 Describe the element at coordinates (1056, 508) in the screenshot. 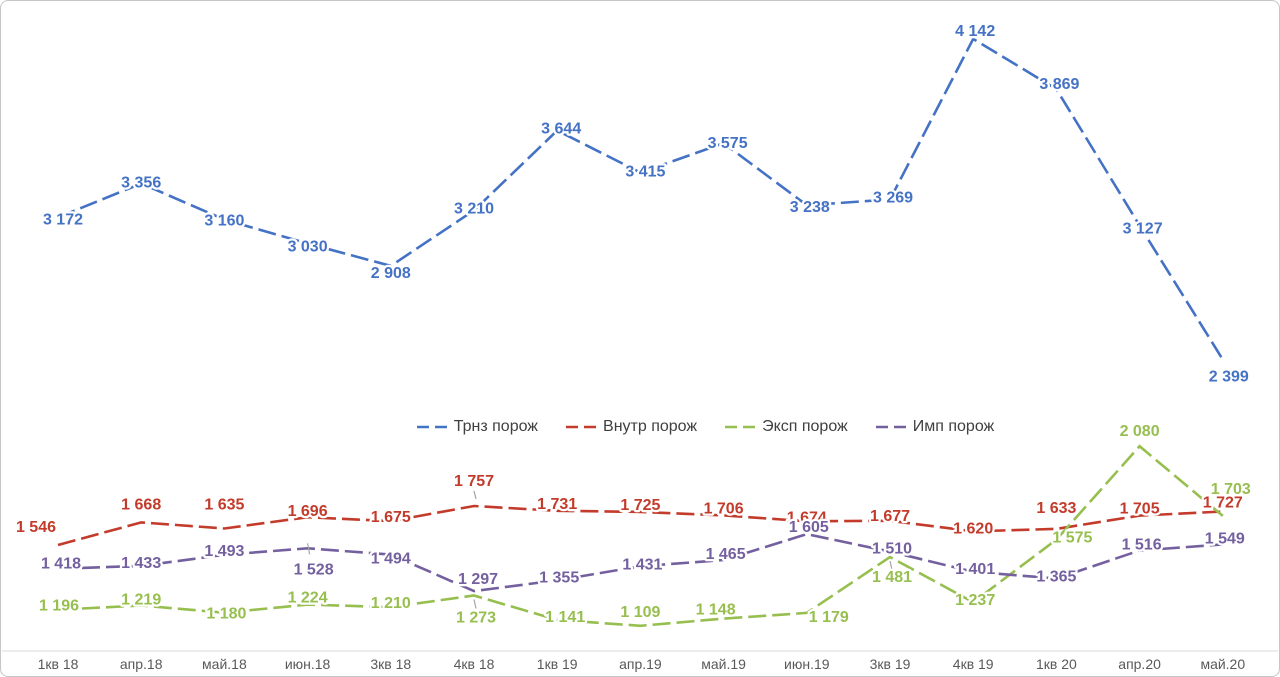

I see `data-label-vnutr: 1 633` at that location.